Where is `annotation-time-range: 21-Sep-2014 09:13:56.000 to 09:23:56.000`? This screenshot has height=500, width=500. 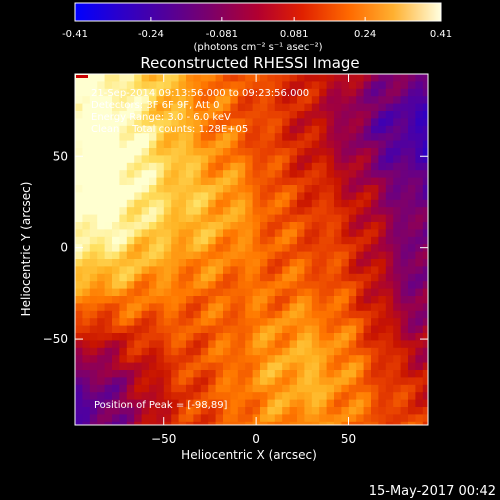
annotation-time-range: 21-Sep-2014 09:13:56.000 to 09:23:56.000 is located at coordinates (200, 93).